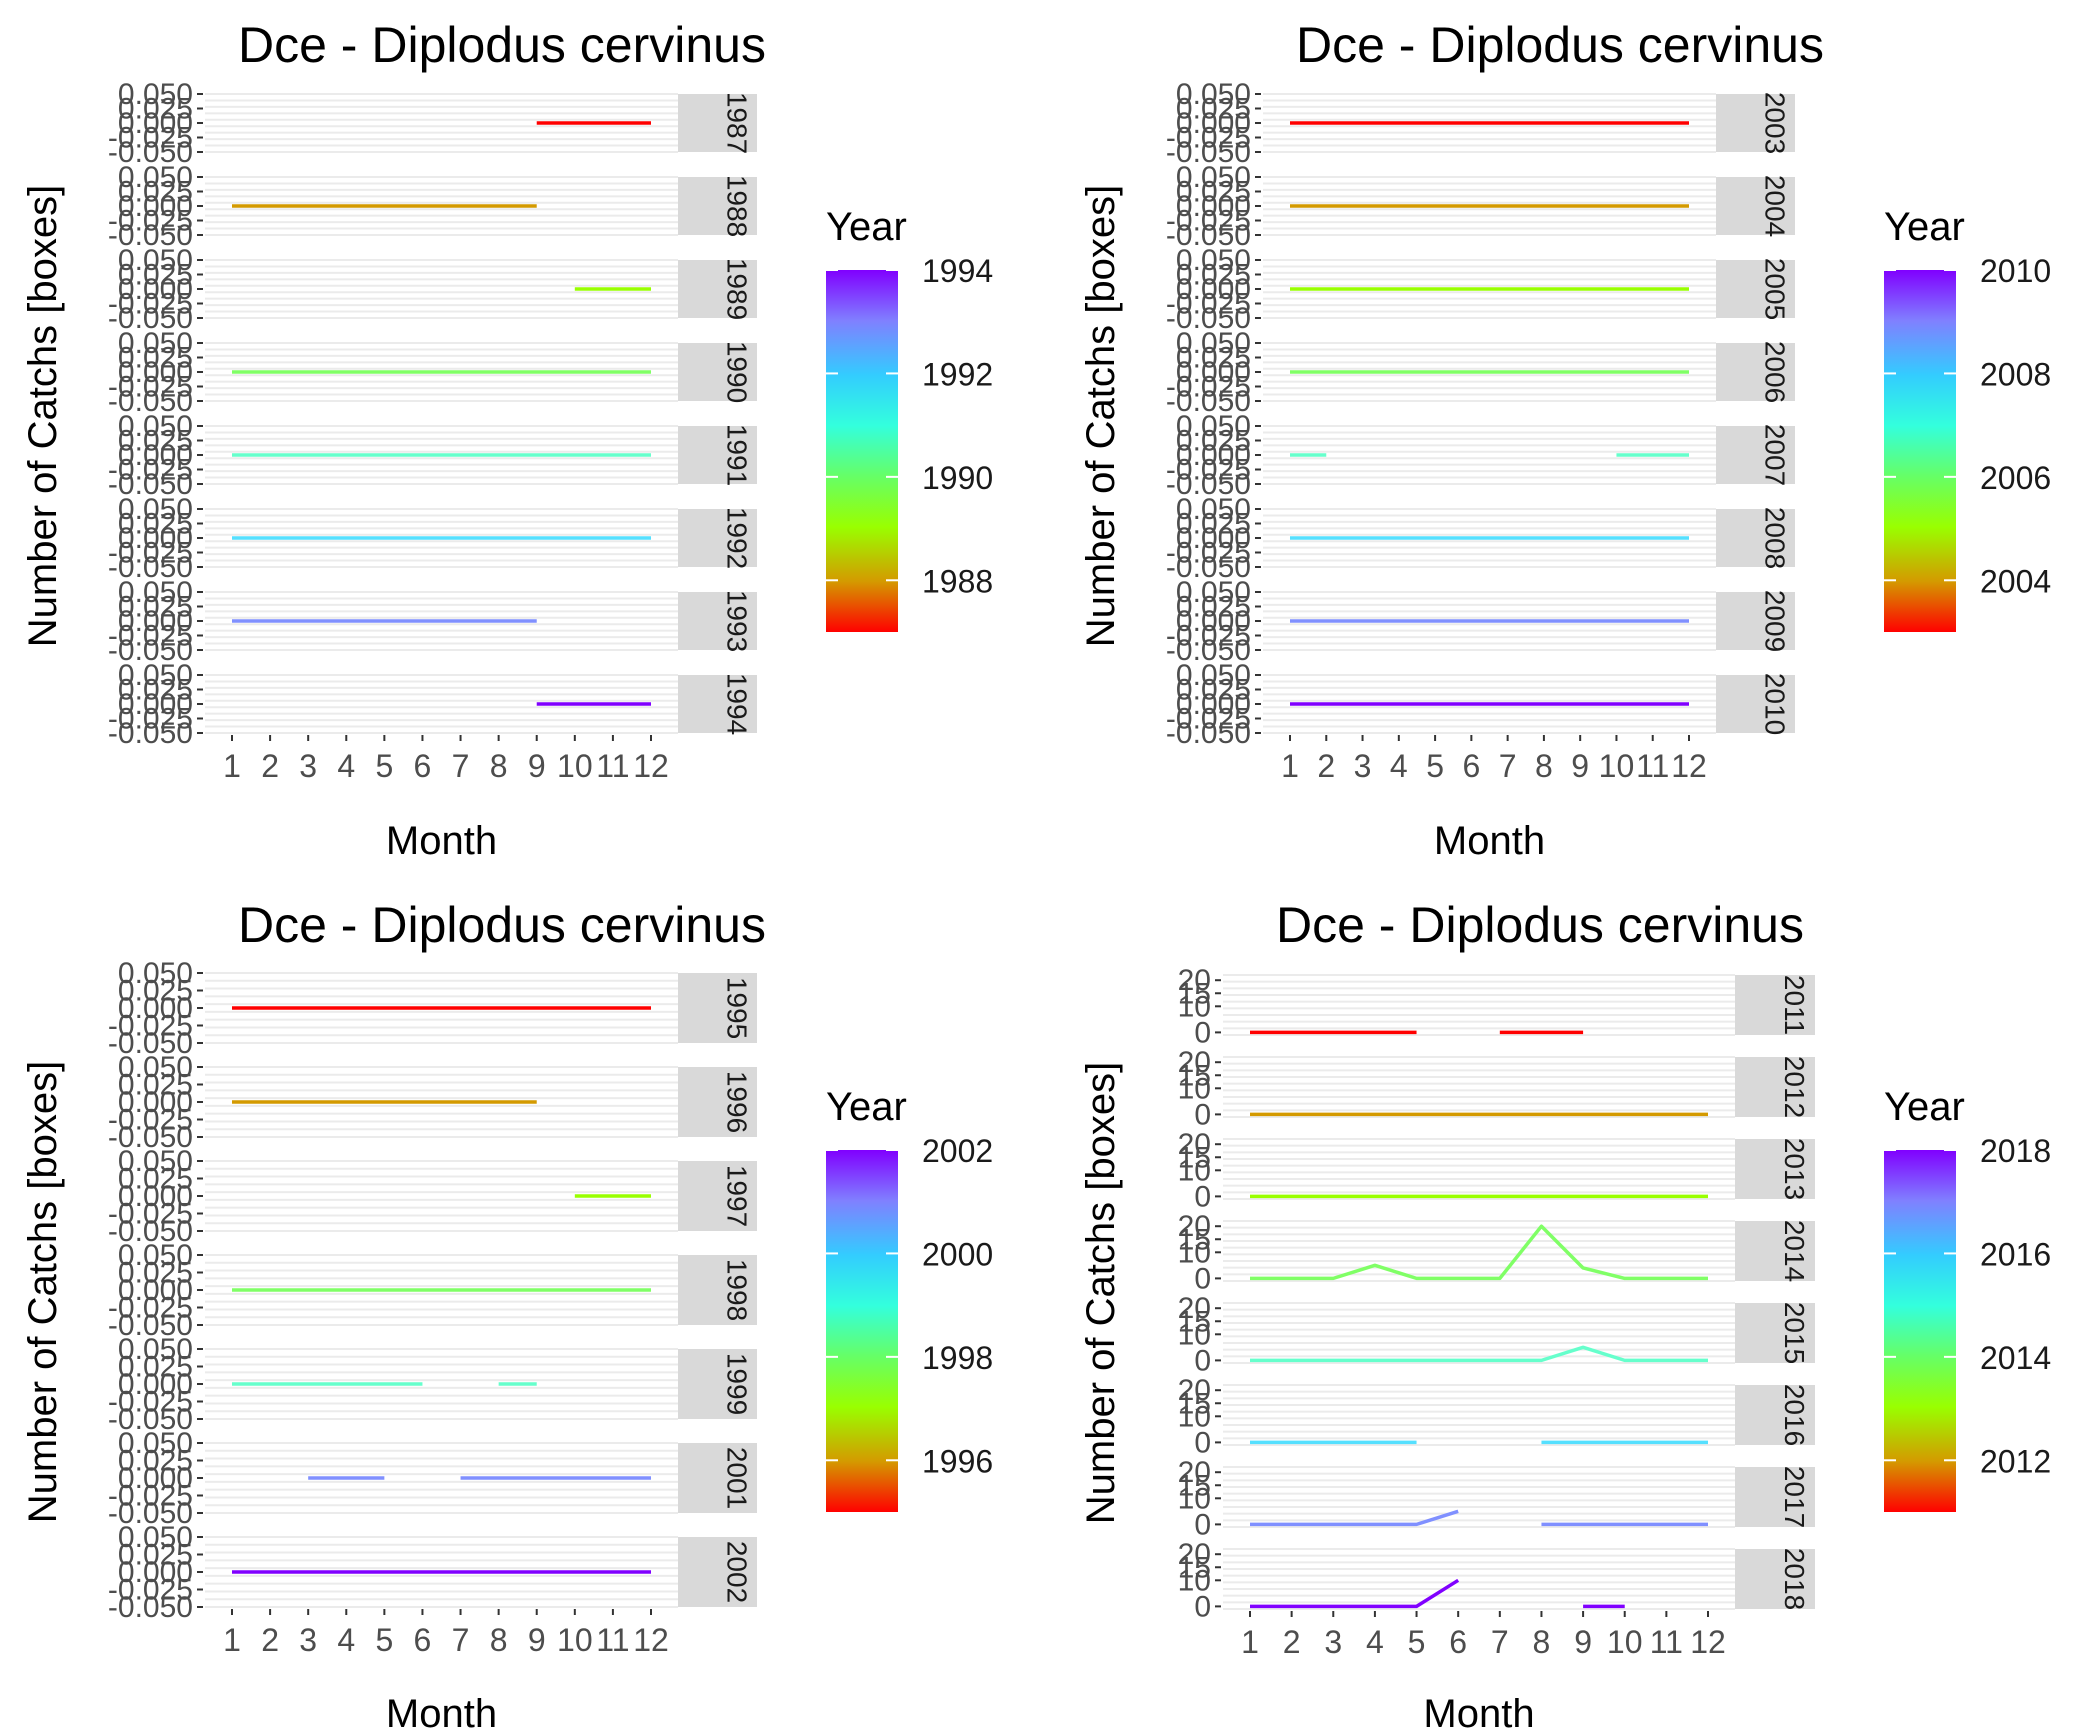  What do you see at coordinates (1775, 704) in the screenshot?
I see `facet-strip-label: 2010` at bounding box center [1775, 704].